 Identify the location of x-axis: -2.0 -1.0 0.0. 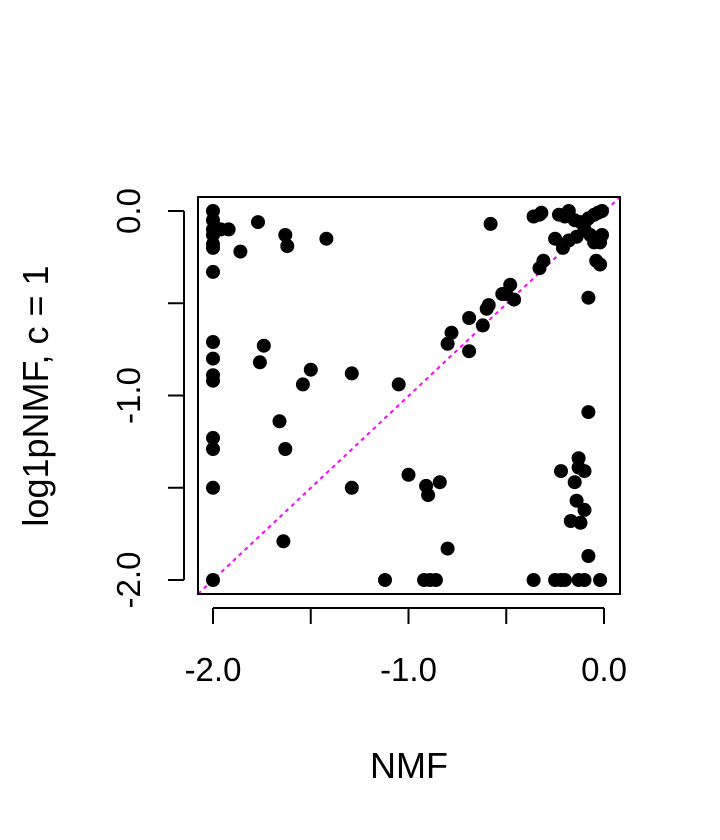
(406, 647).